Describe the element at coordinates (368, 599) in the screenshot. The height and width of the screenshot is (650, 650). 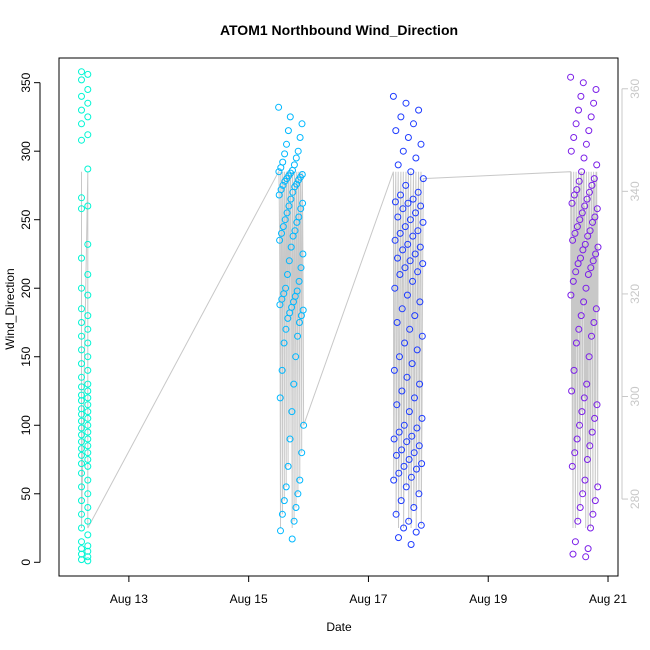
I see `x-tick-label: Aug 17` at that location.